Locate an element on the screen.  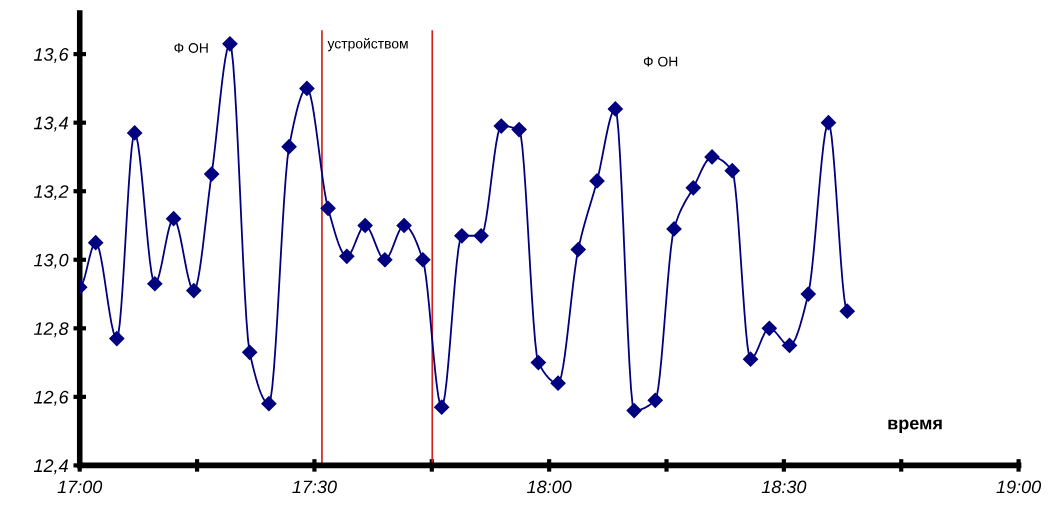
y-tick-label: 13,6 is located at coordinates (51, 55).